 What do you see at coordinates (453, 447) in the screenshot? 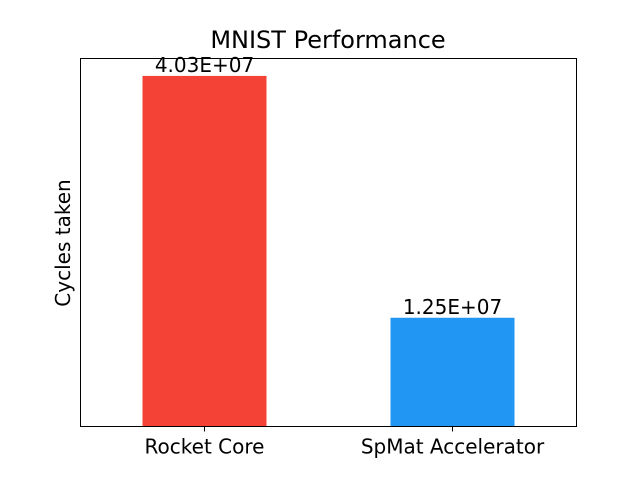
I see `x-tick-label: SpMat Accelerator` at bounding box center [453, 447].